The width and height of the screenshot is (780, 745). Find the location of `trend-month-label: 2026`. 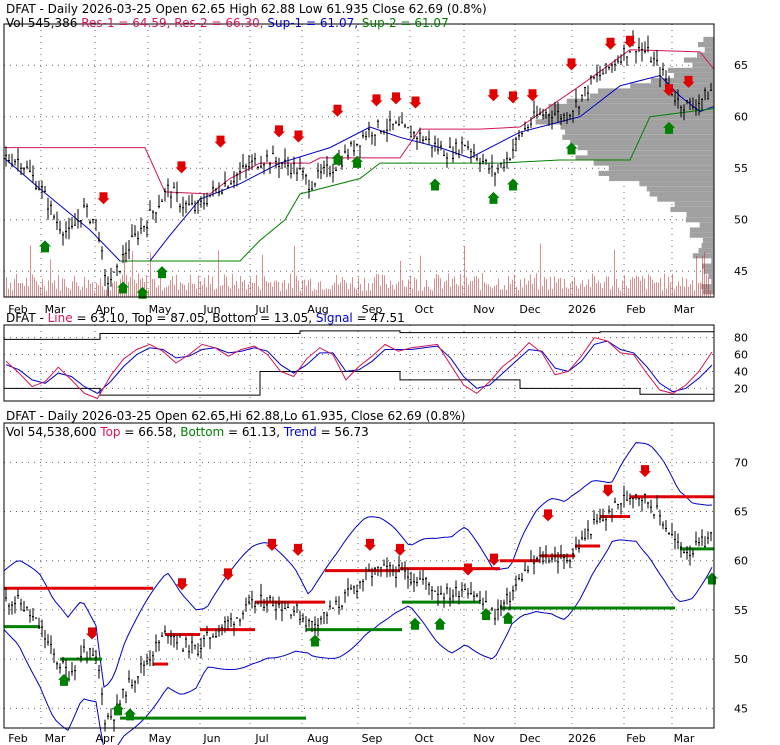

trend-month-label: 2026 is located at coordinates (582, 738).